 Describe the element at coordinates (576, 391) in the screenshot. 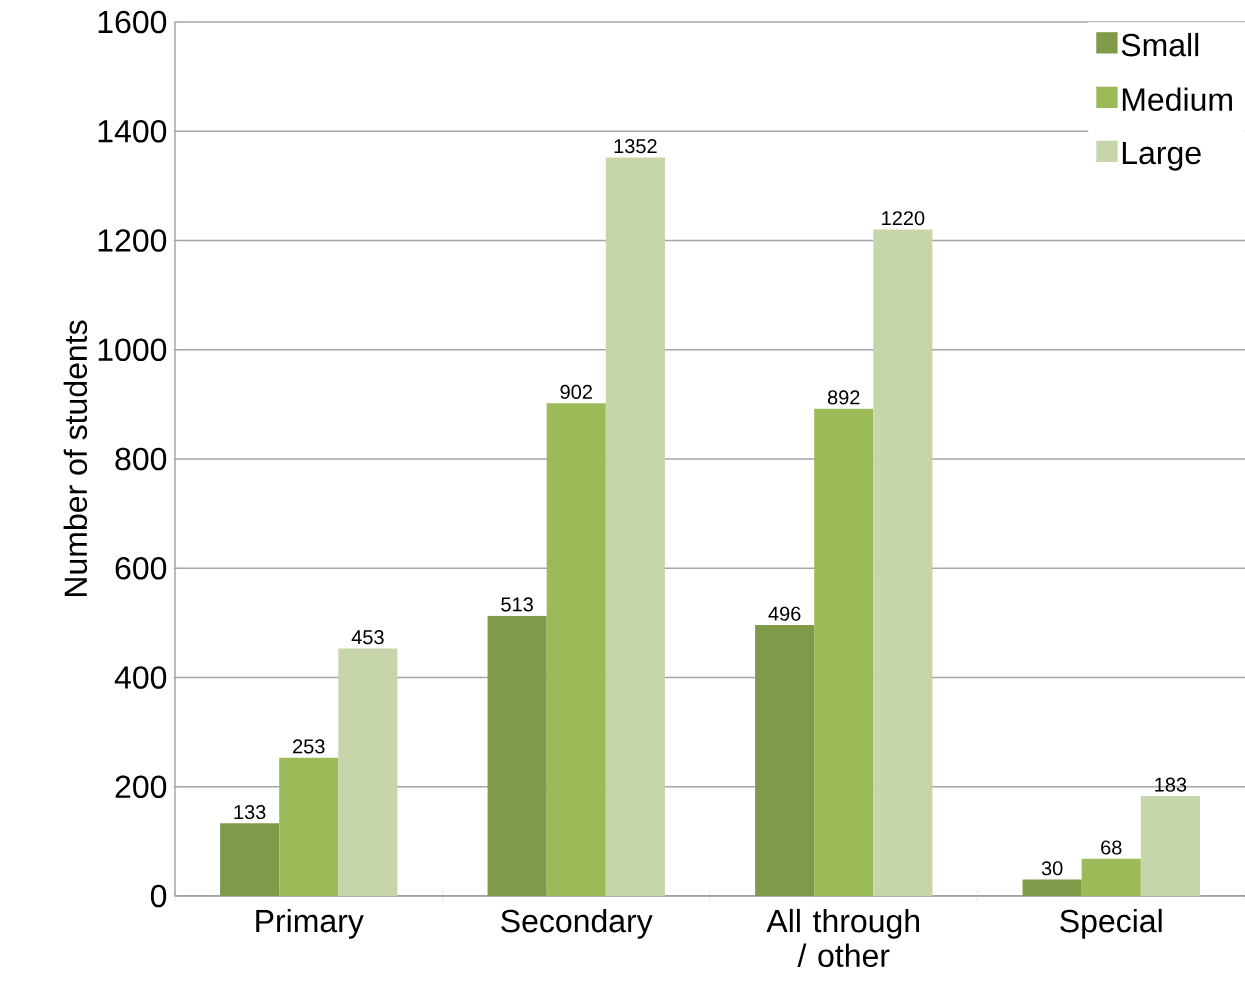

I see `data-label: 902` at that location.